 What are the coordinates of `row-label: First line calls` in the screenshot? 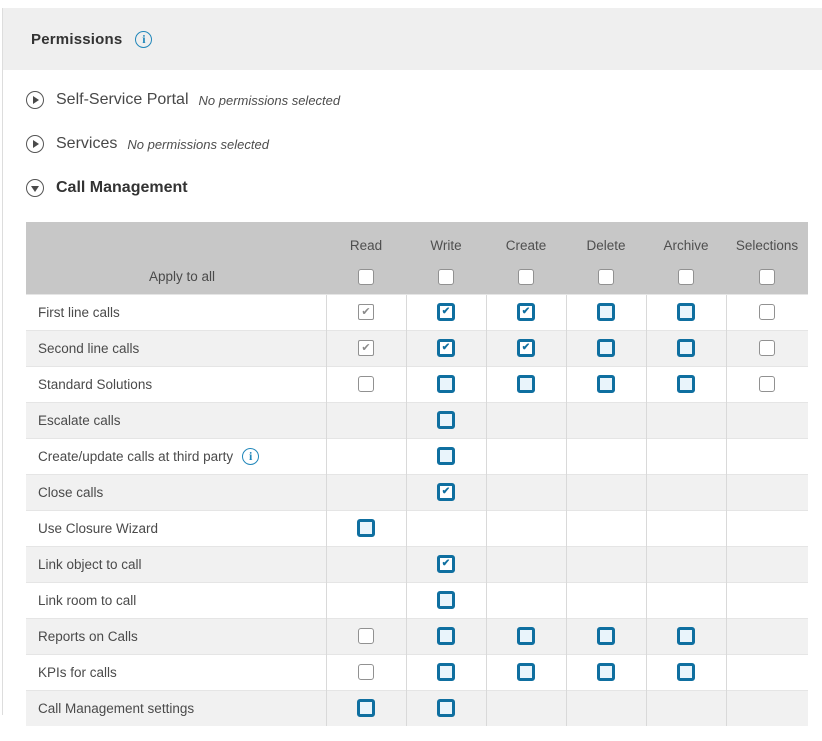 It's located at (79, 312).